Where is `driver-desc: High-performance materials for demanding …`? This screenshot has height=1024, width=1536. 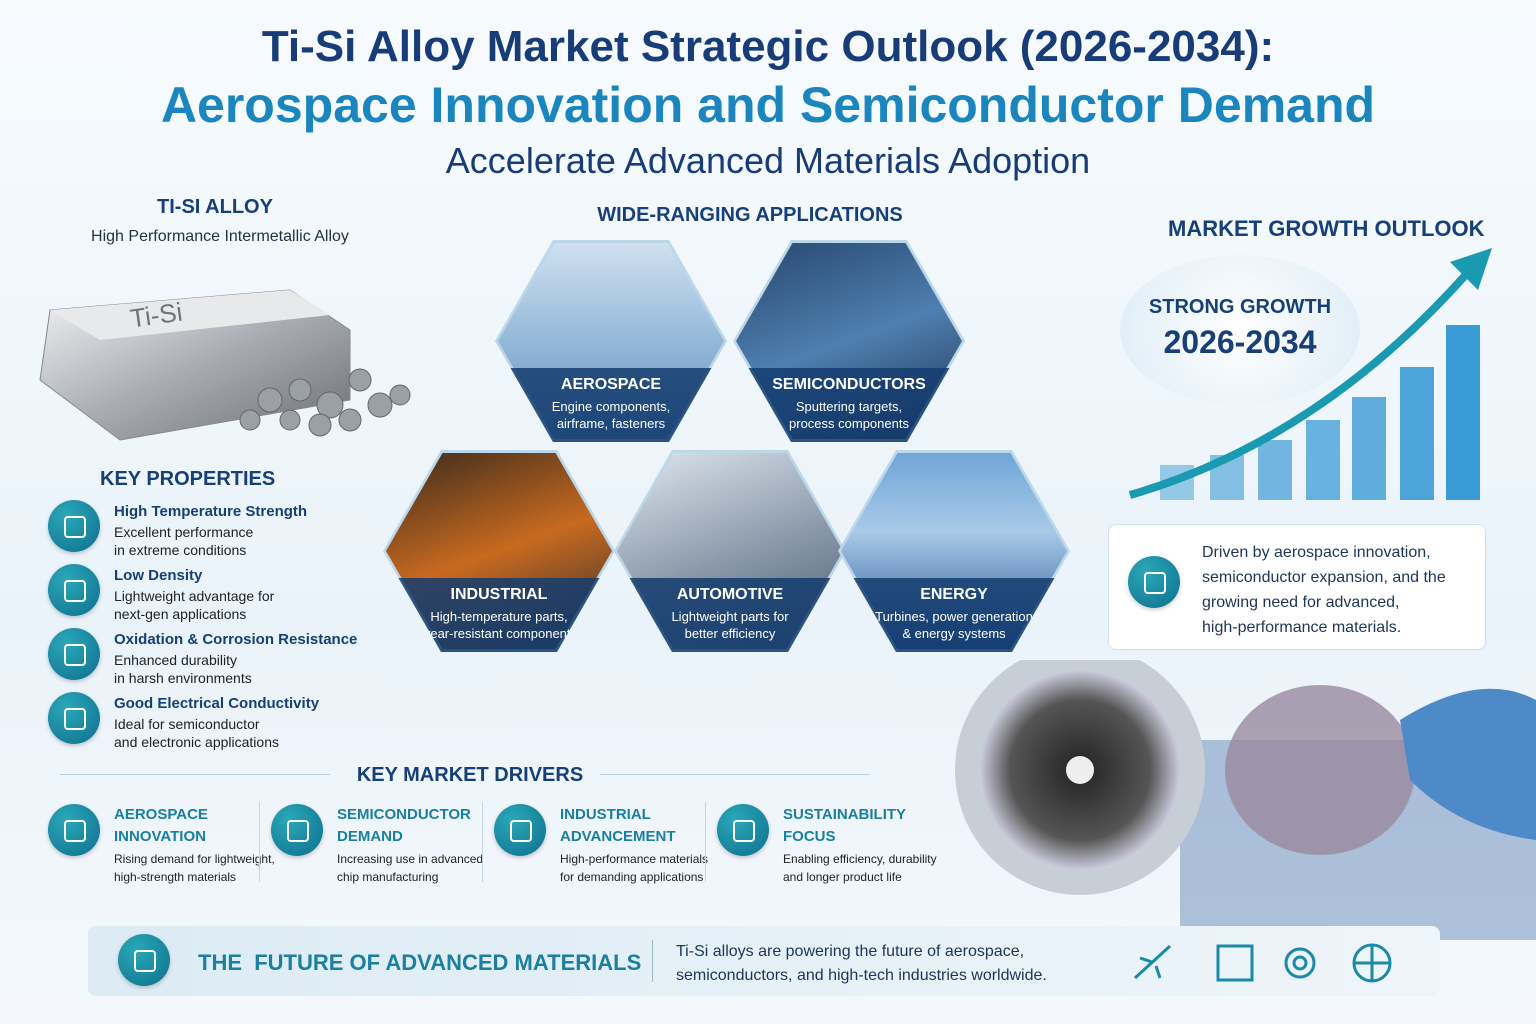
driver-desc: High-performance materials for demanding … is located at coordinates (634, 868).